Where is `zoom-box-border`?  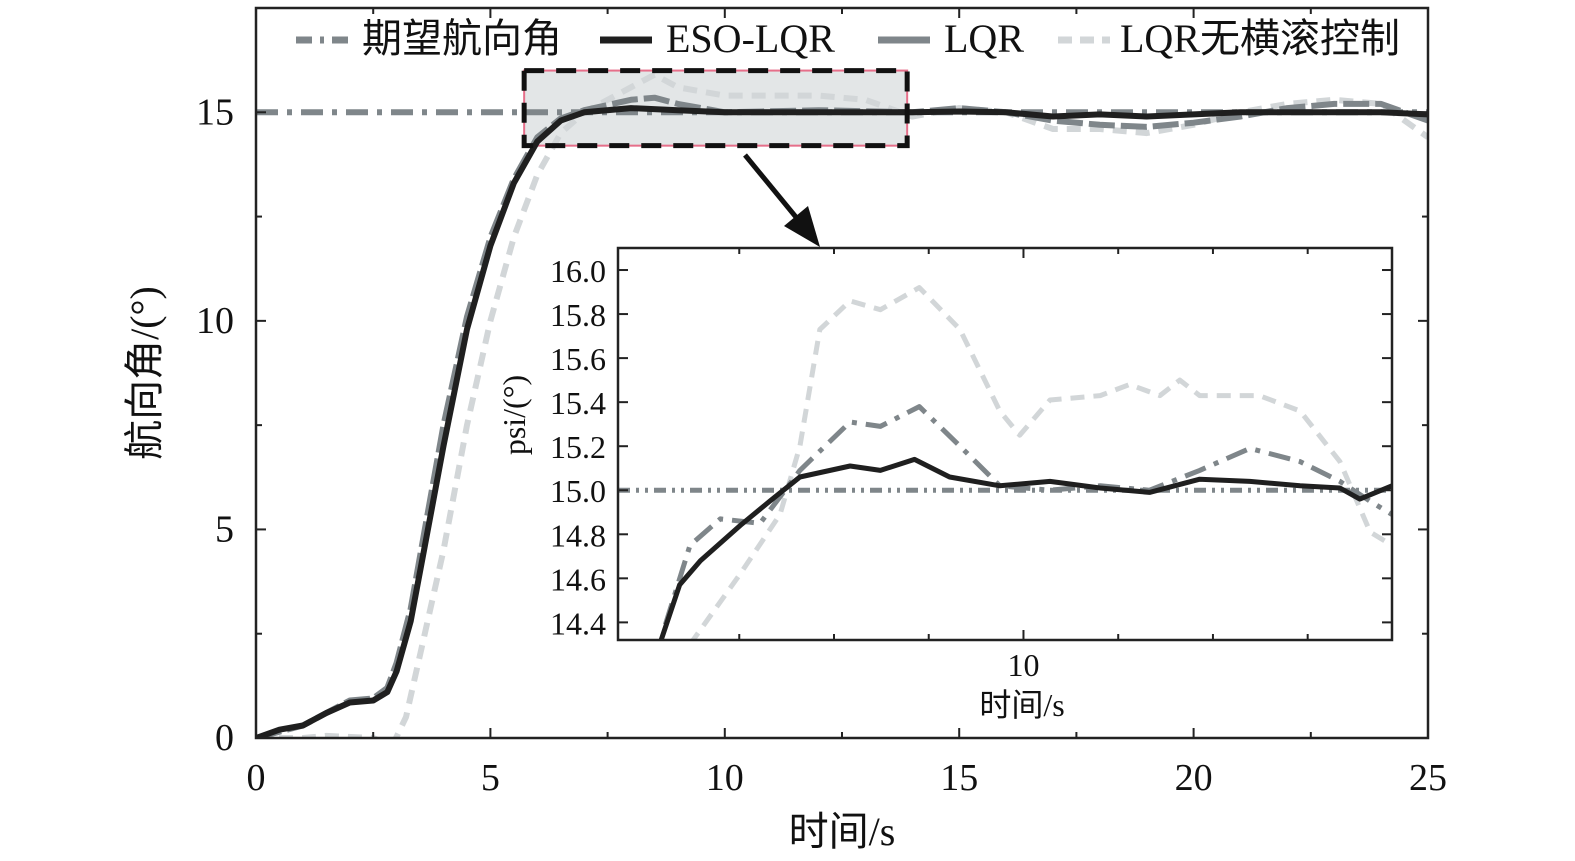
zoom-box-border is located at coordinates (715, 108).